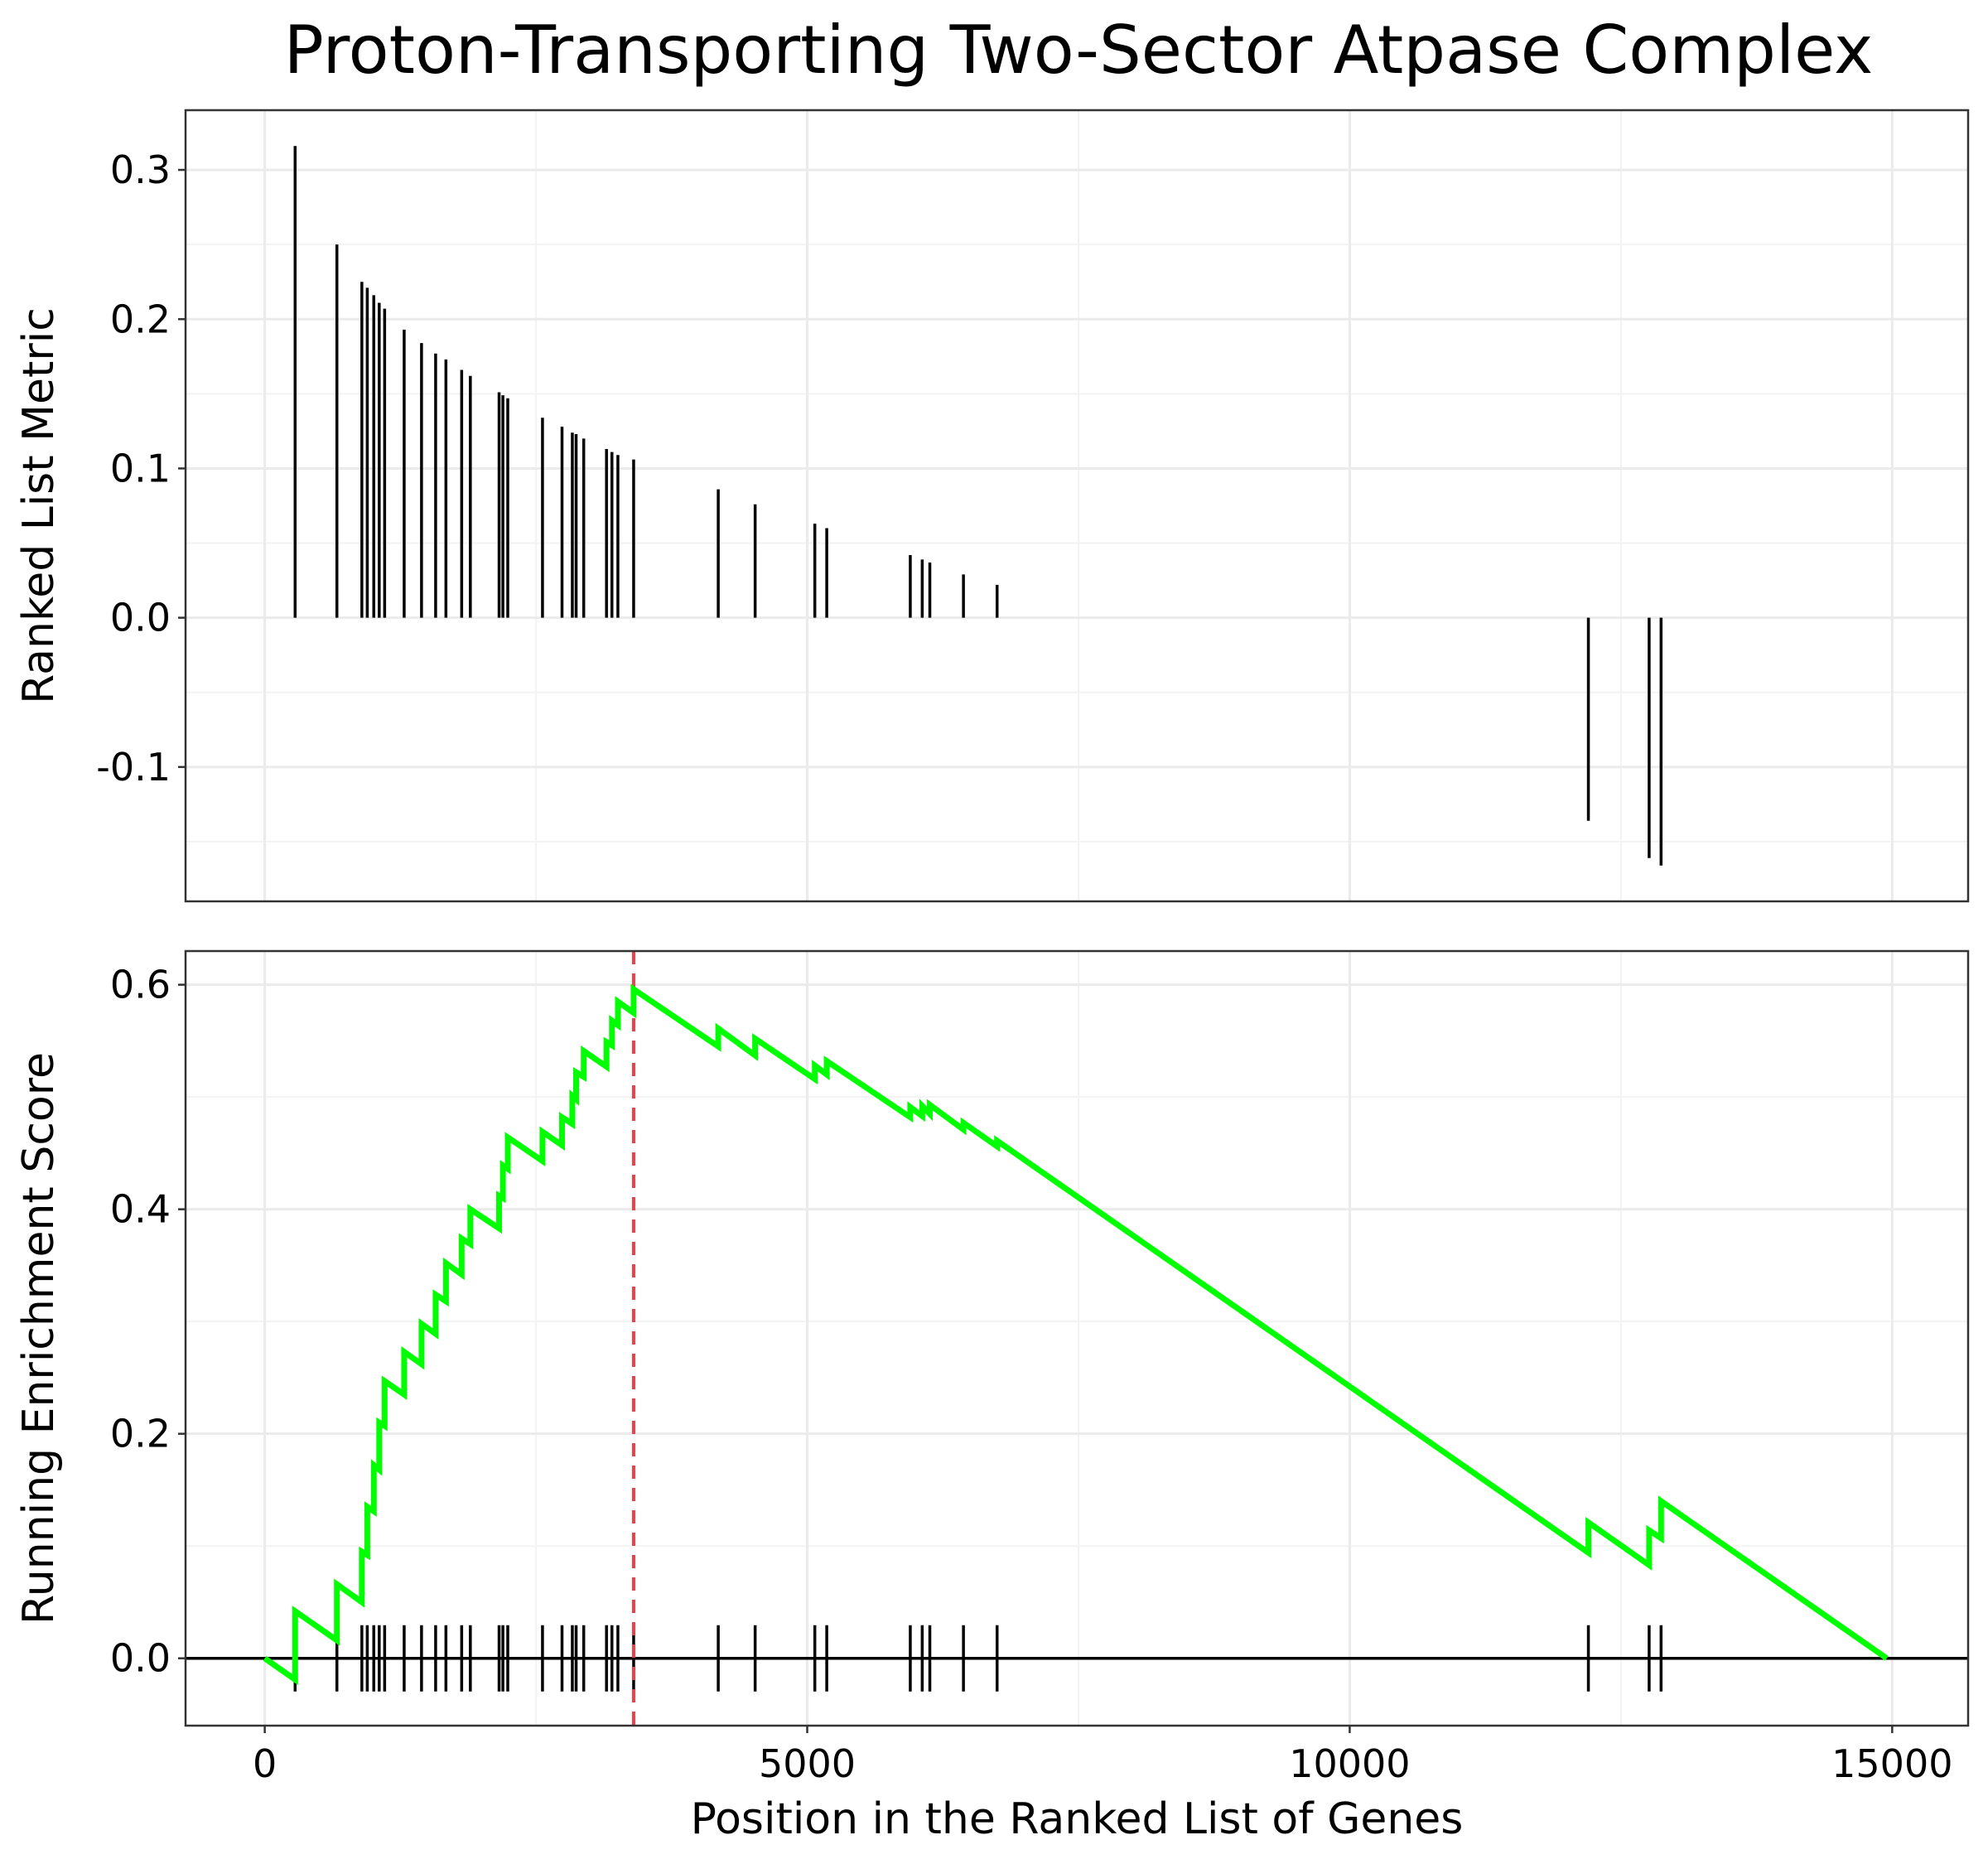 The image size is (1988, 1864). What do you see at coordinates (1891, 1763) in the screenshot?
I see `x-tick-label: 15000` at bounding box center [1891, 1763].